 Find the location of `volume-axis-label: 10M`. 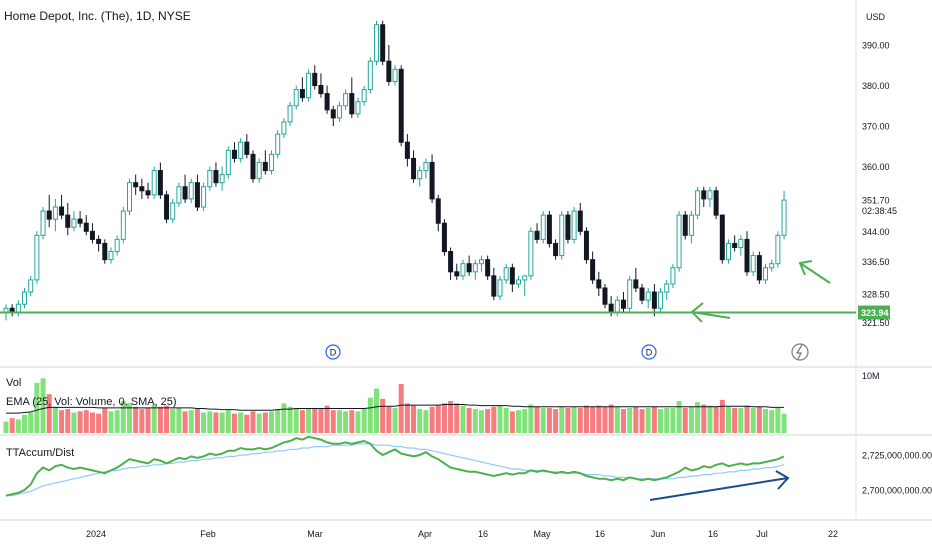

volume-axis-label: 10M is located at coordinates (871, 376).